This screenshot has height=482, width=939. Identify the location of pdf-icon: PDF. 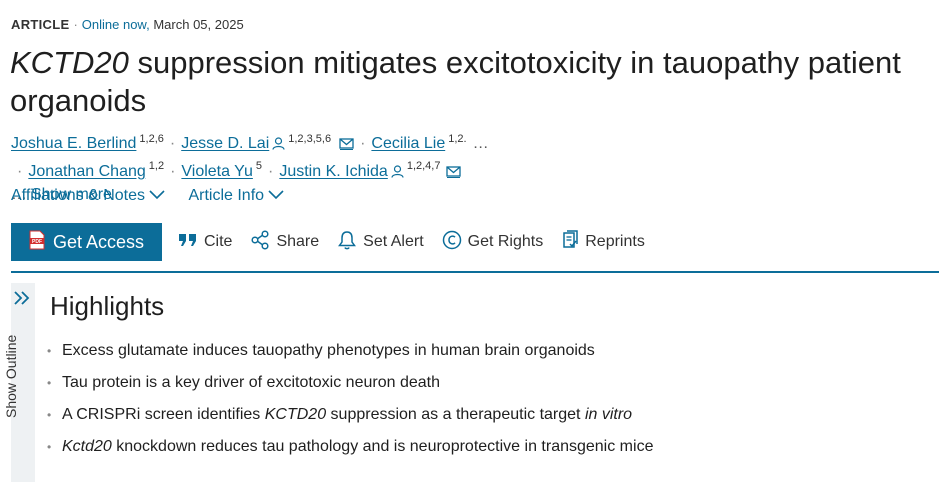
(37, 242).